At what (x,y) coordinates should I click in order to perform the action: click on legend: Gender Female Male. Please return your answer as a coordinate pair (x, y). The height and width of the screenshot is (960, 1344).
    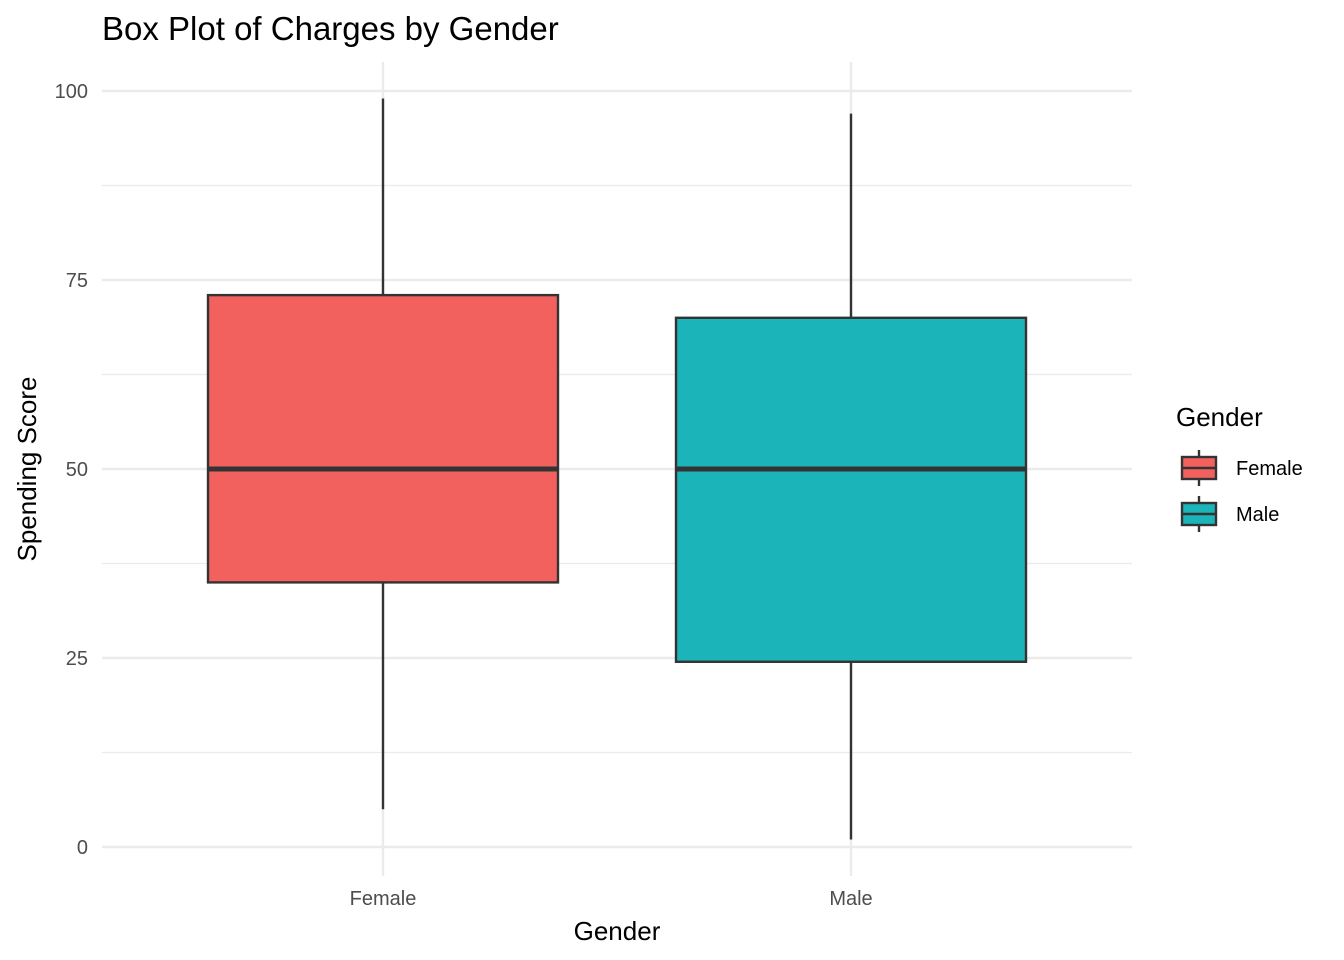
    Looking at the image, I should click on (1239, 467).